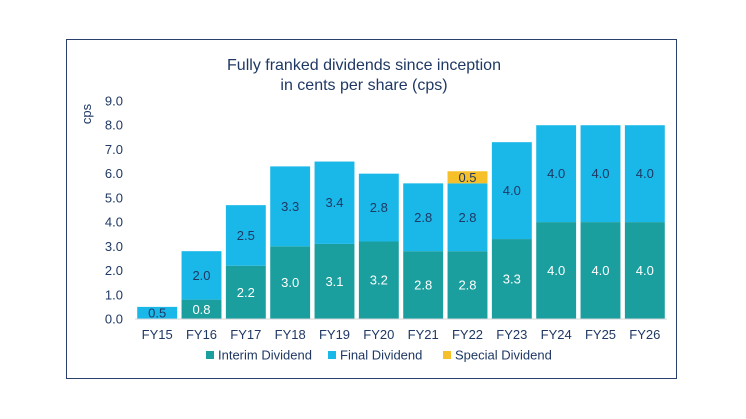 The height and width of the screenshot is (419, 746). Describe the element at coordinates (467, 334) in the screenshot. I see `x-tick-label: FY22` at that location.